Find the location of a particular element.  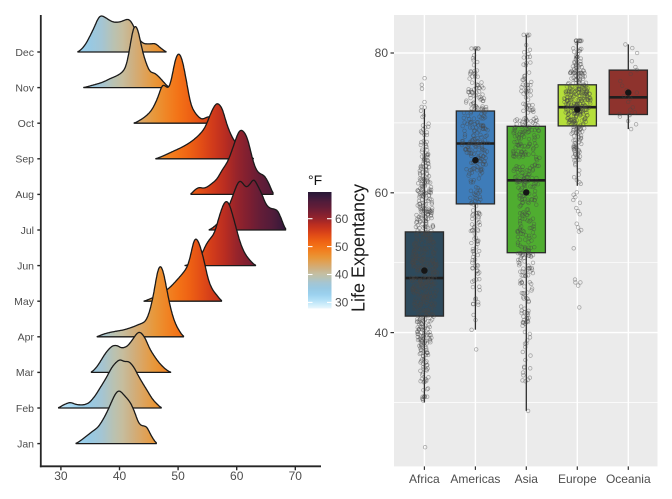

svg-text: Americas is located at coordinates (475, 479).